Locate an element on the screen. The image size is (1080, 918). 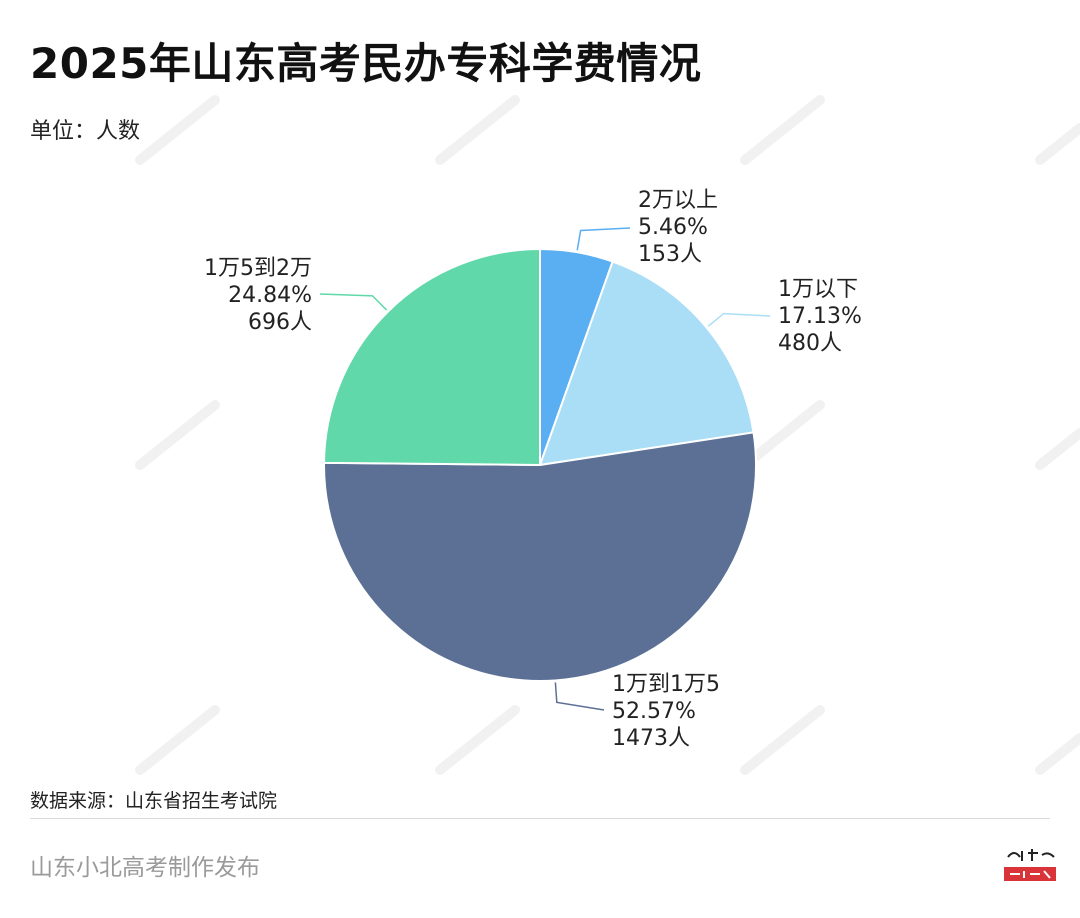
slice-count: 153人 is located at coordinates (670, 254).